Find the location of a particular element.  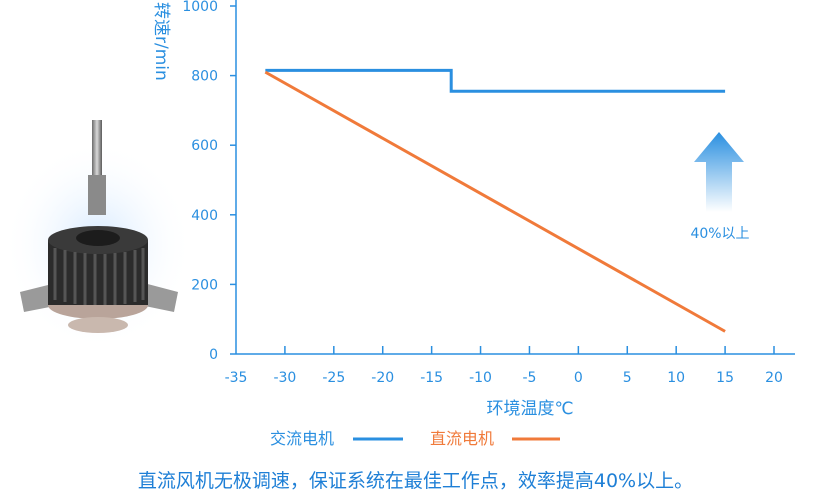

legend-label-ac: 交流电机 is located at coordinates (302, 438).